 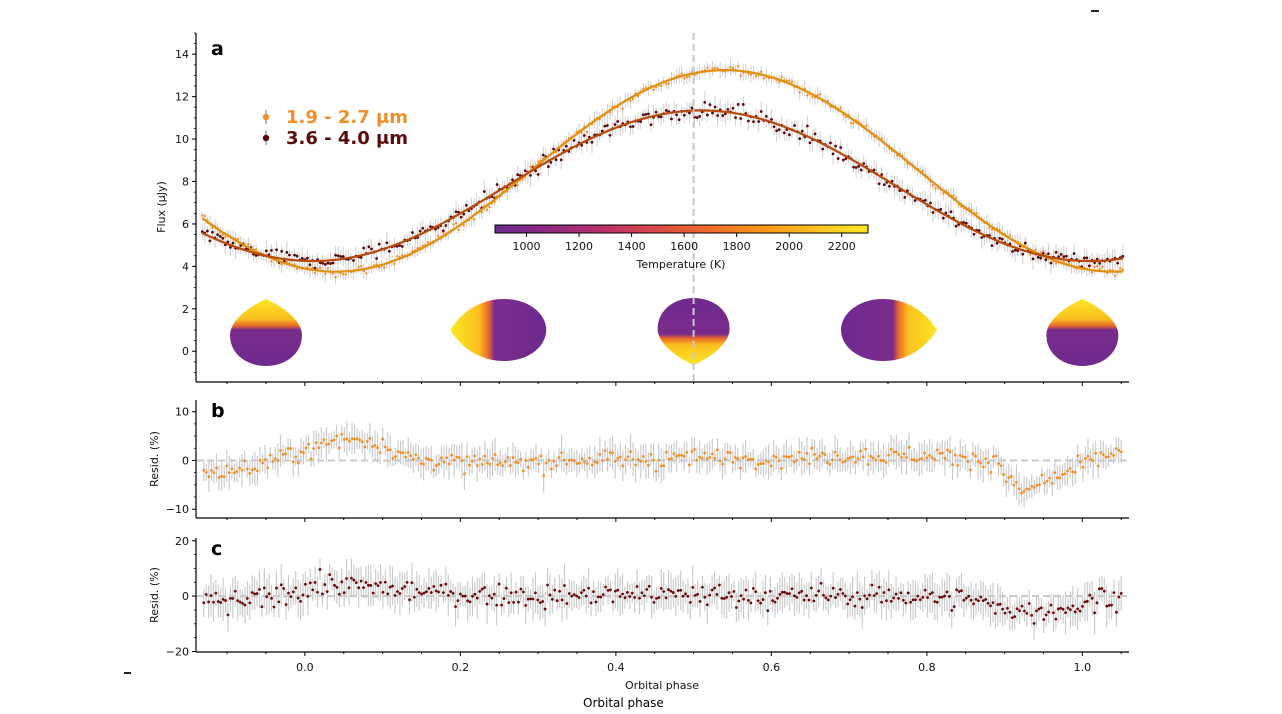 I want to click on x-tick-label: 0.2, so click(x=461, y=667).